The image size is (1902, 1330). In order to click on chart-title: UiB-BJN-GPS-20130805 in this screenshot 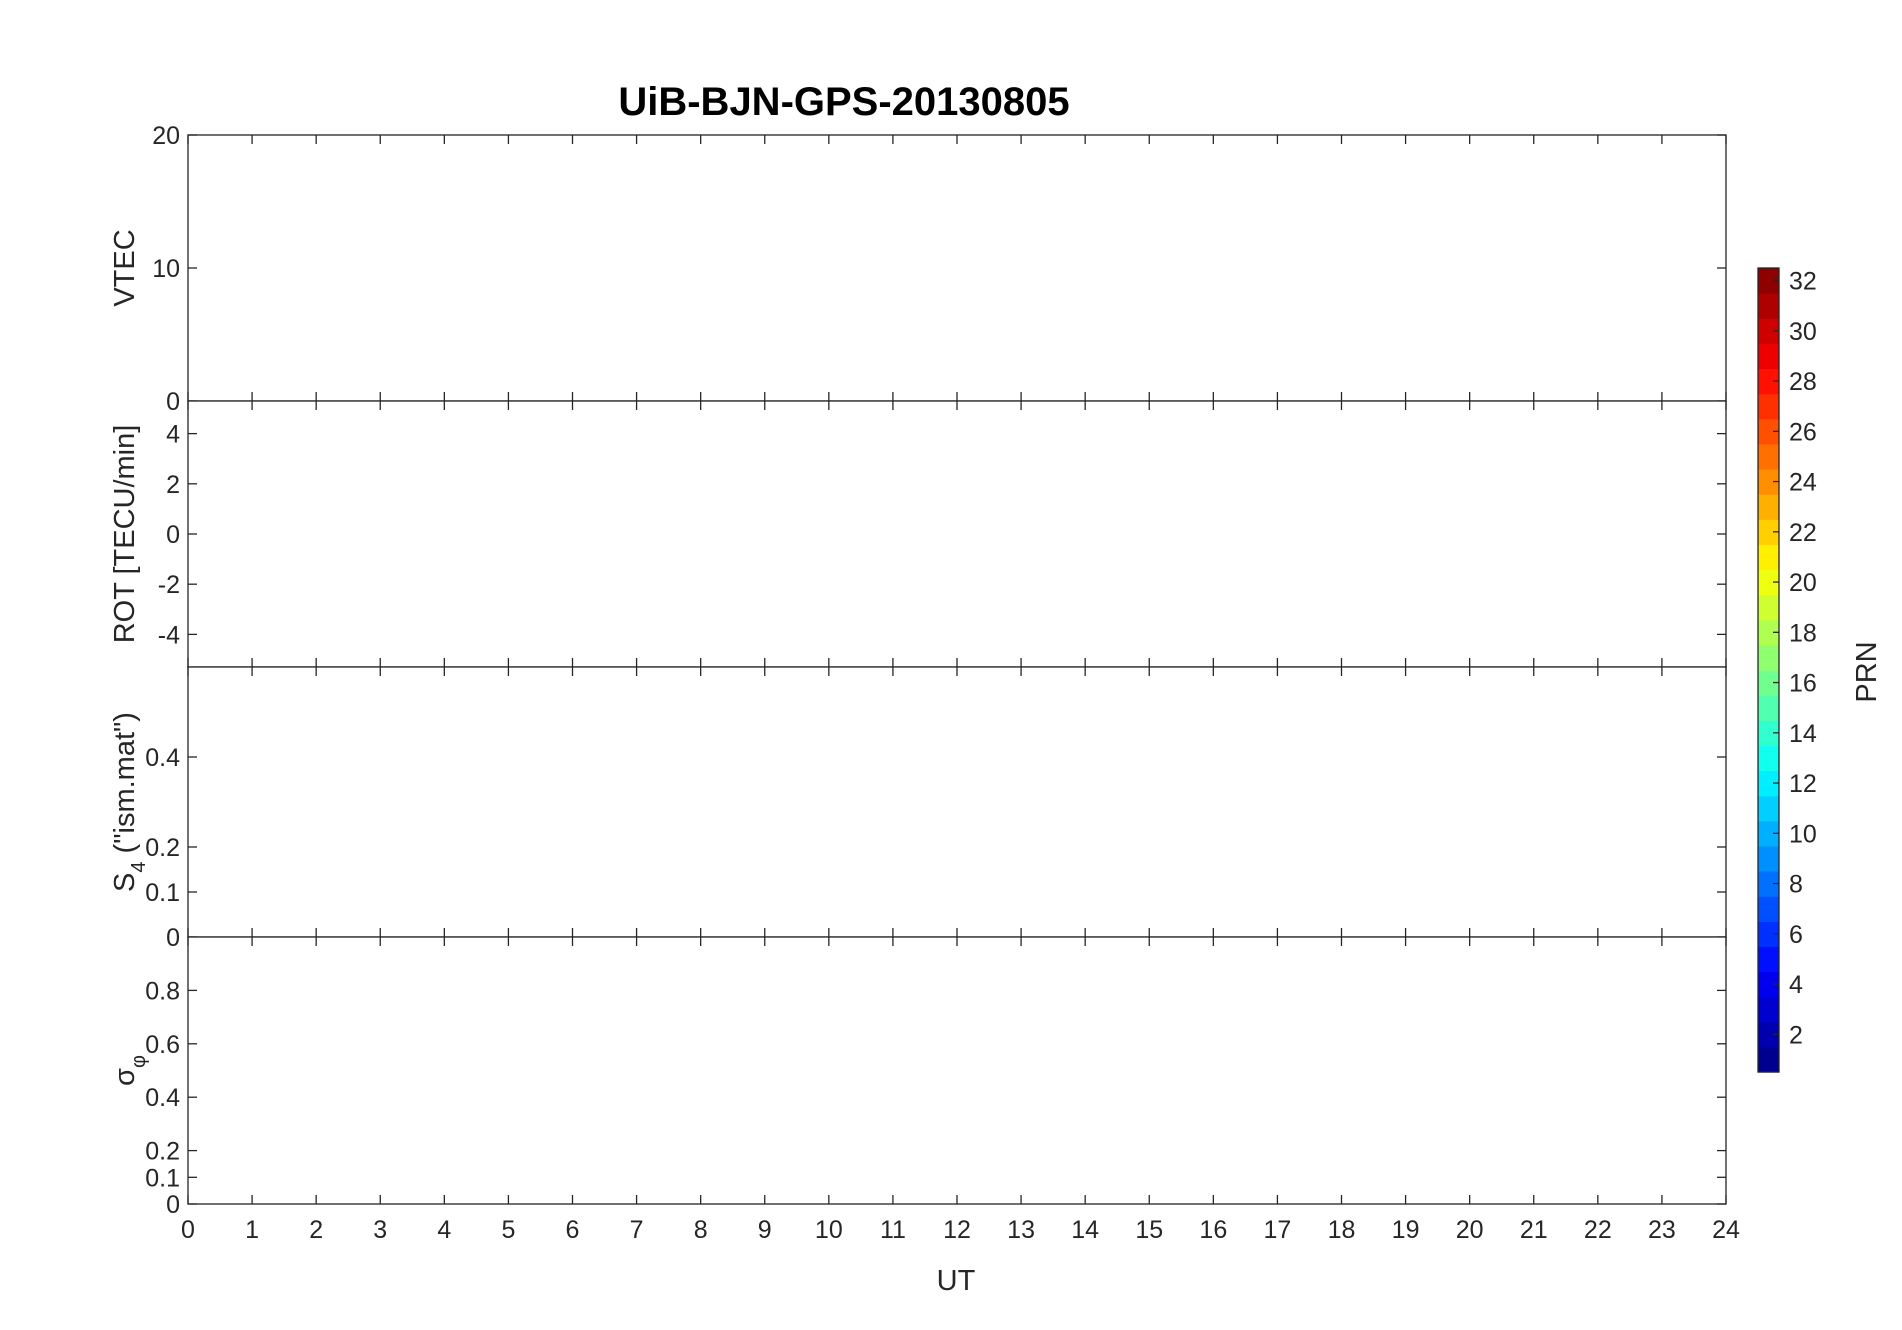, I will do `click(843, 102)`.